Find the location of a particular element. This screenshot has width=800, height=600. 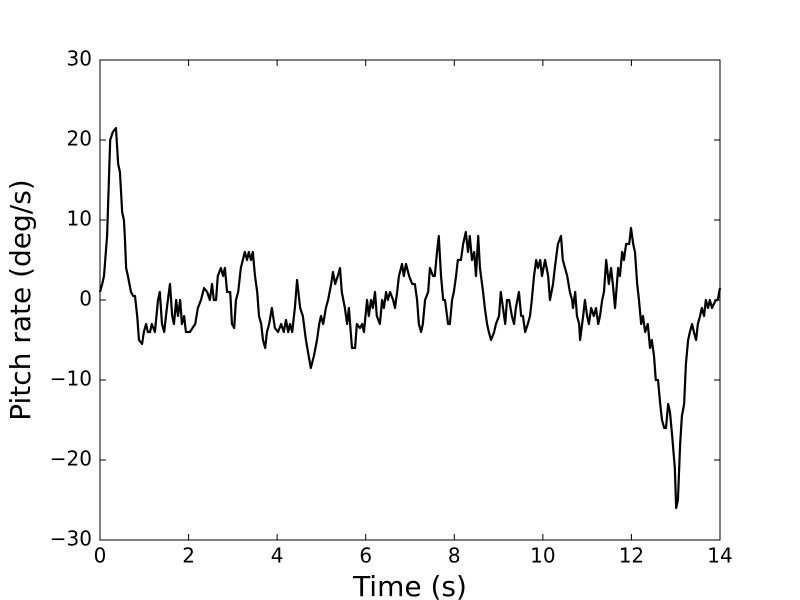

y-tick-label: 10 is located at coordinates (79, 219).